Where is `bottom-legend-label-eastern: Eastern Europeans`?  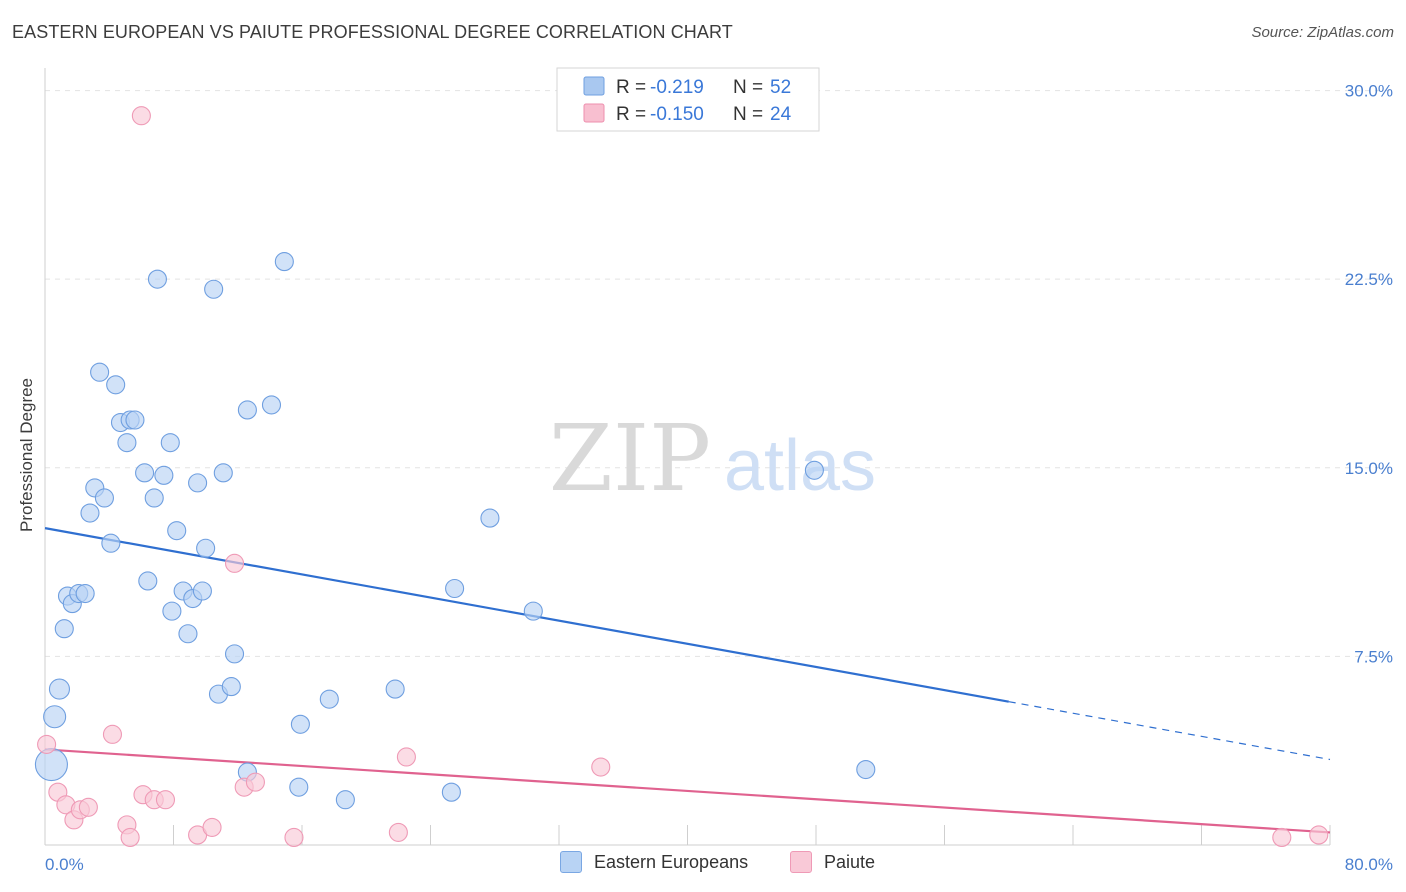 bottom-legend-label-eastern: Eastern Europeans is located at coordinates (671, 861).